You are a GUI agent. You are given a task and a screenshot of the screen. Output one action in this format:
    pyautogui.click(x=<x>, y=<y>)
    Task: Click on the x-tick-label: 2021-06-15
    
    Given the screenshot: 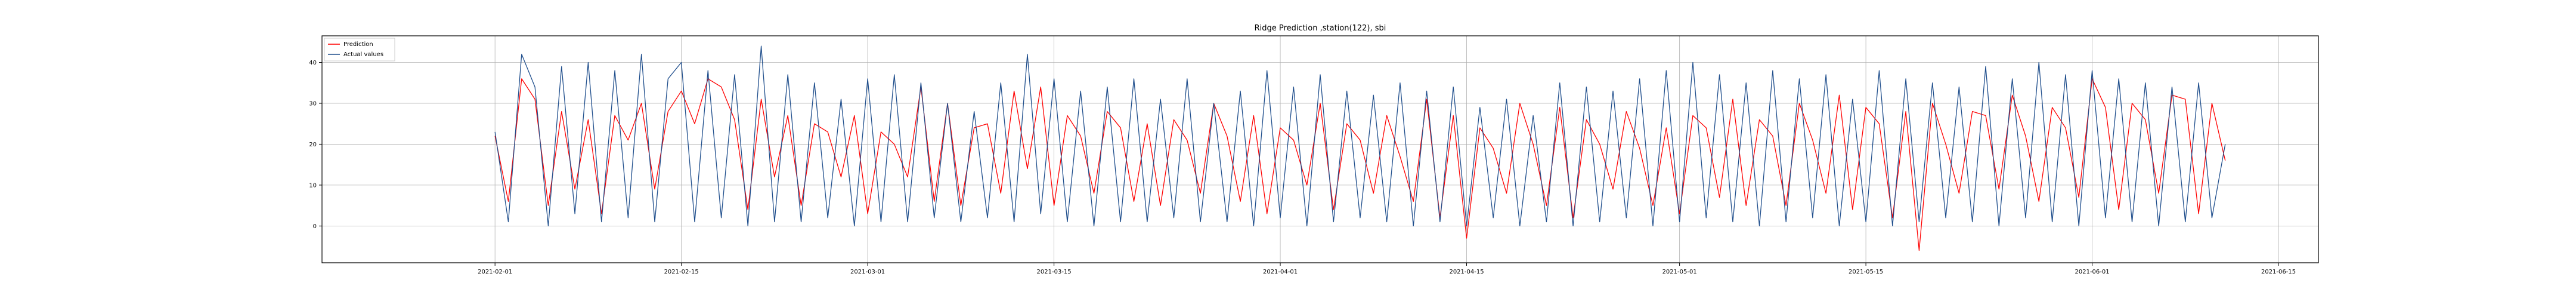 What is the action you would take?
    pyautogui.click(x=2279, y=272)
    